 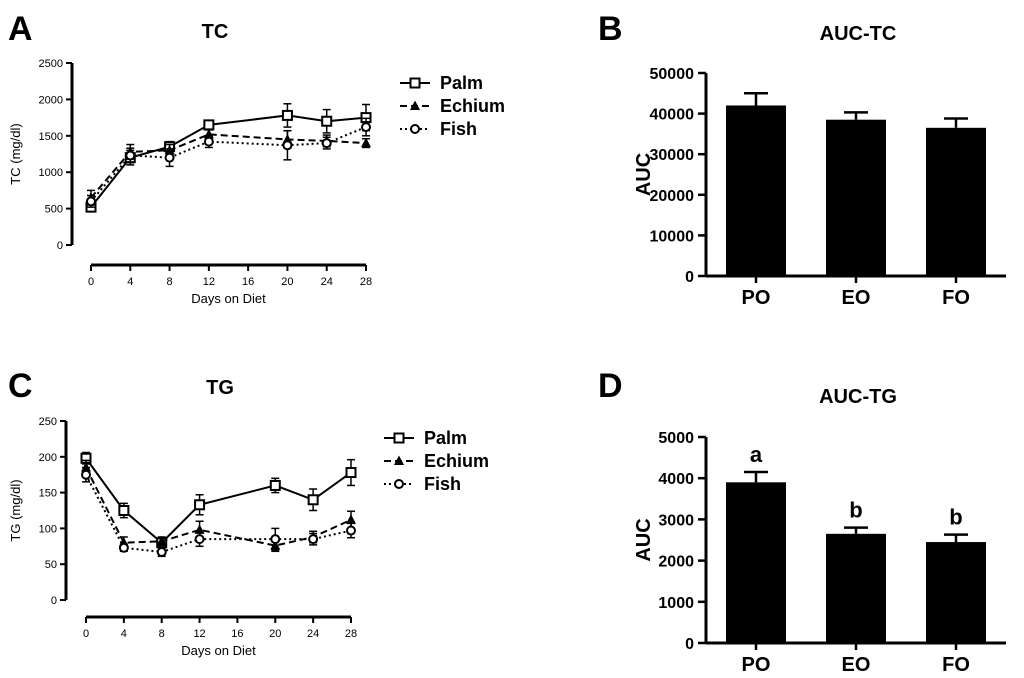 I want to click on x-axis-label: Days on Diet, so click(x=228, y=298).